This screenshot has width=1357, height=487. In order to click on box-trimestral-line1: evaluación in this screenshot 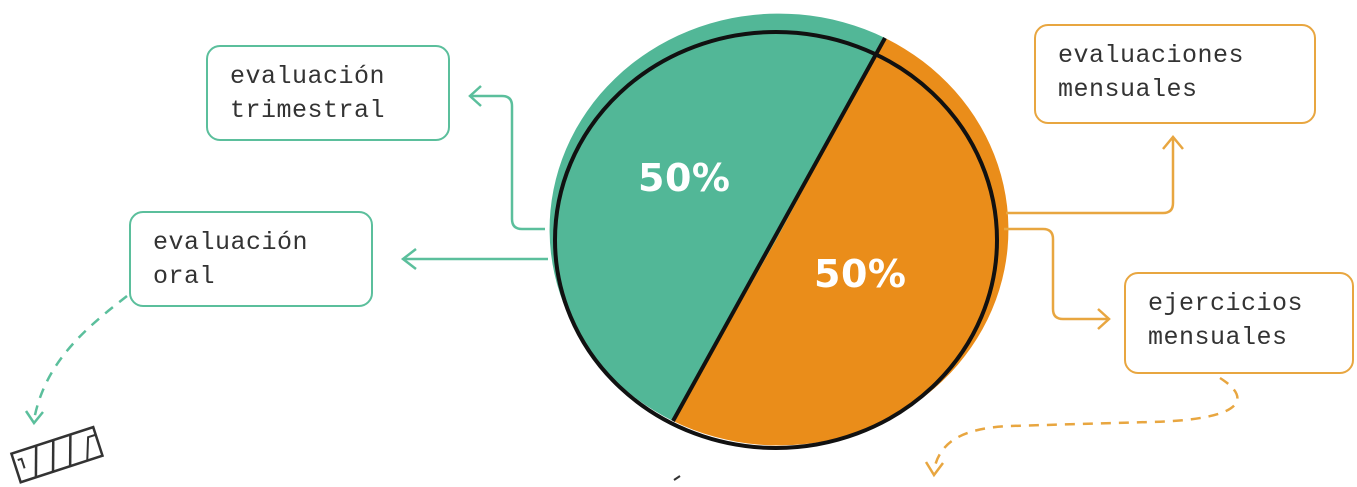, I will do `click(308, 76)`.